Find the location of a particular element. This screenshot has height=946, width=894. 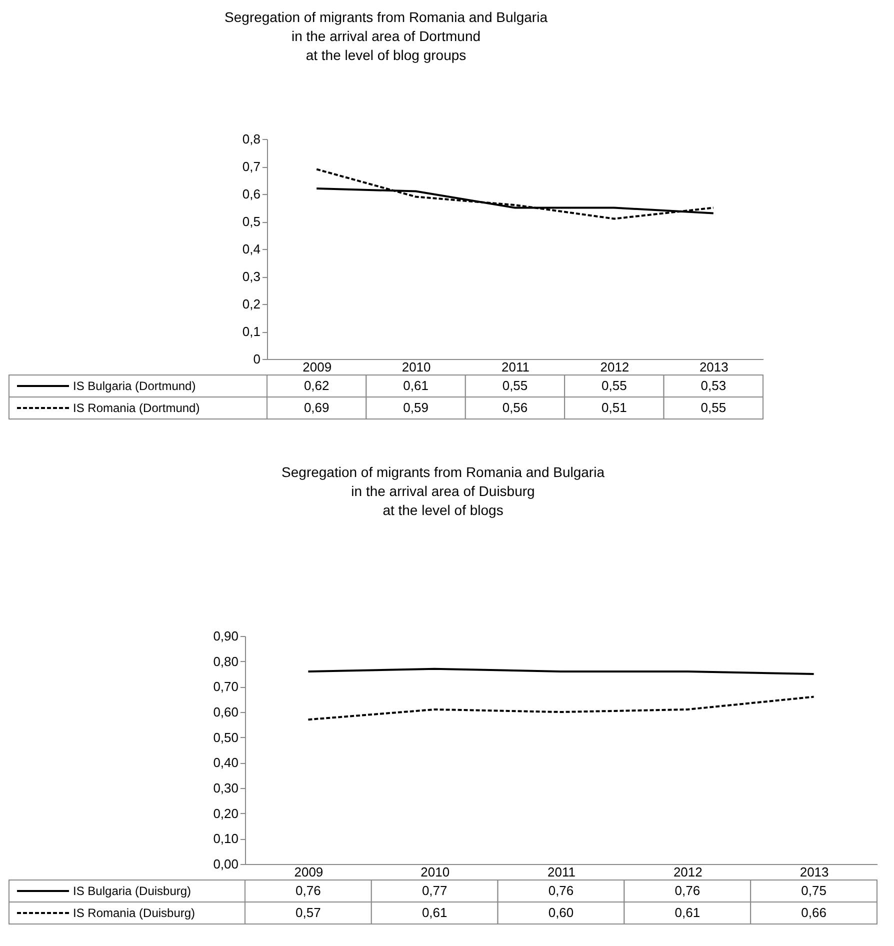

legend-label: IS Bulgaria (Duisburg) is located at coordinates (132, 891).